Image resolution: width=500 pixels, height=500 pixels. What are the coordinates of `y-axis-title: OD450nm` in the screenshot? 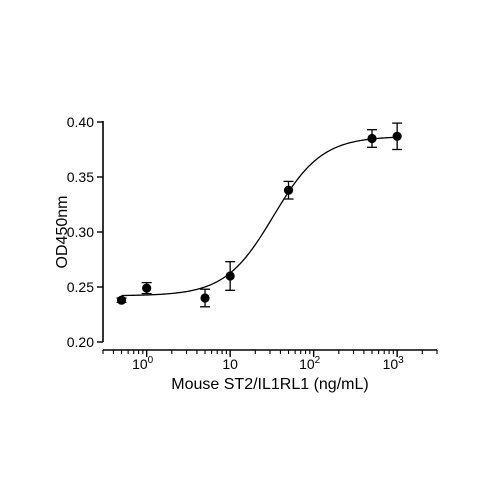 It's located at (62, 232).